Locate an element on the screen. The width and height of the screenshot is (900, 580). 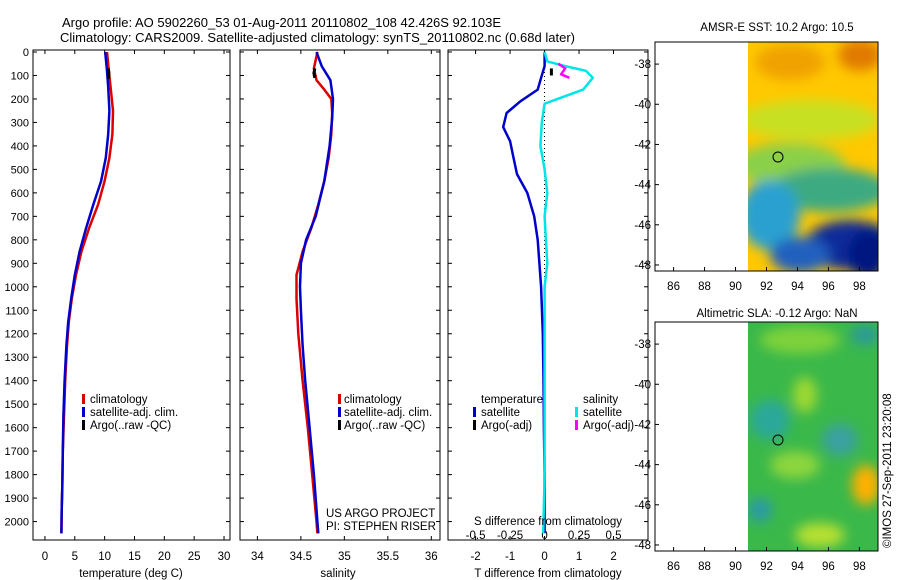
sla-map-title: Altimetric SLA: -0.12 Argo: NaN is located at coordinates (776, 314).